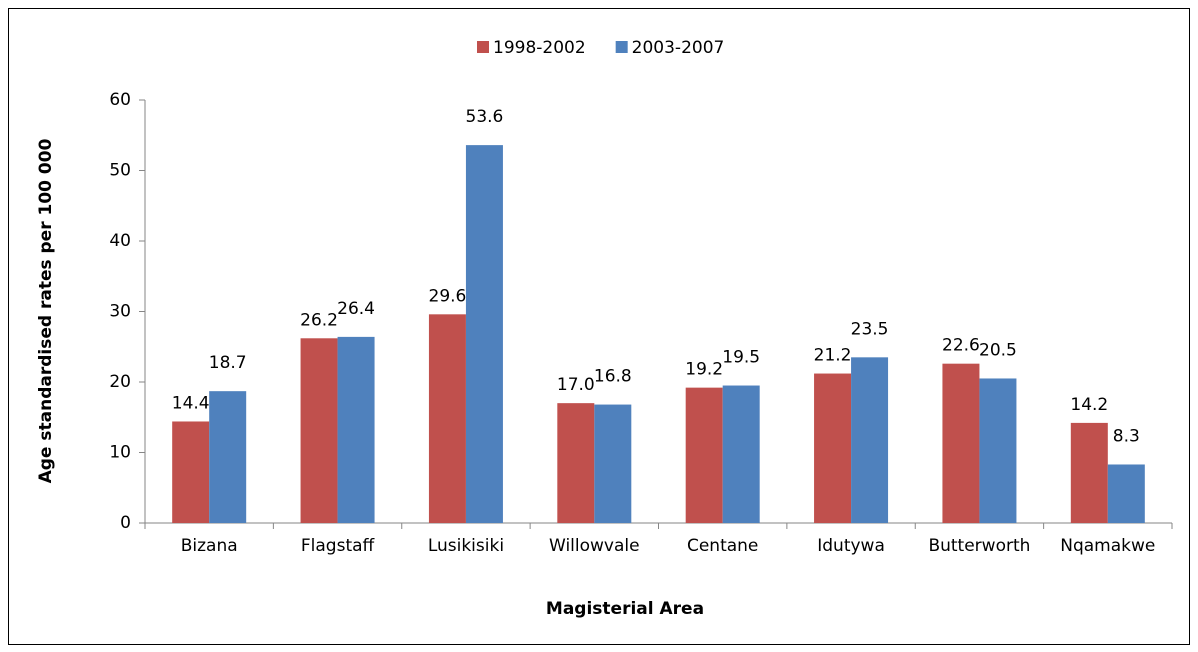 The image size is (1198, 652). What do you see at coordinates (833, 356) in the screenshot?
I see `value-label: 21.2` at bounding box center [833, 356].